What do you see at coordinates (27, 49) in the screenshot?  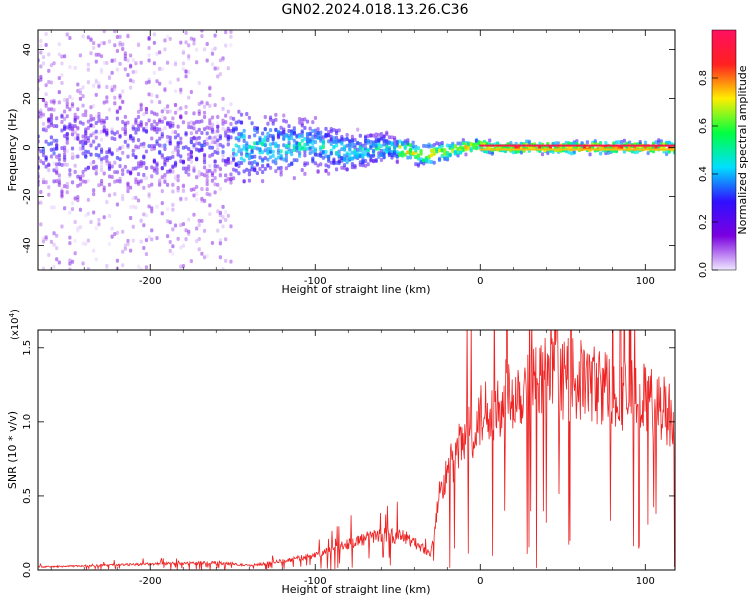 I see `y-tick-label: 40` at bounding box center [27, 49].